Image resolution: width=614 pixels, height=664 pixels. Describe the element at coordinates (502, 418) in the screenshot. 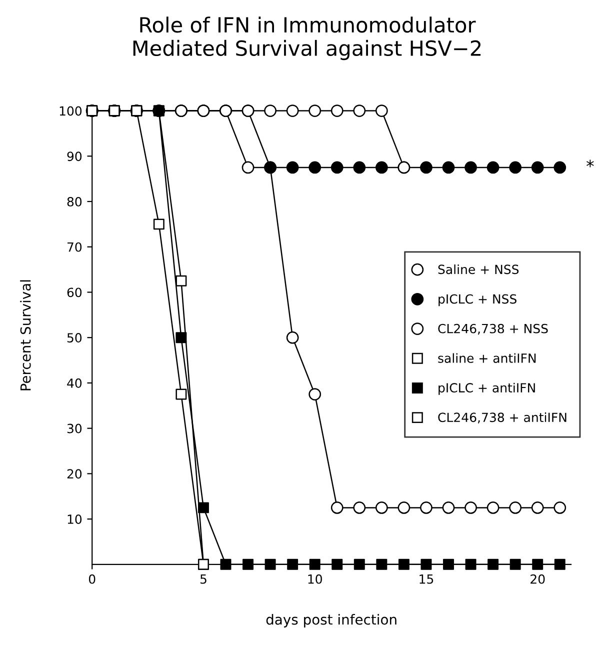

I see `legend-label: CL246,738 + antiIFN` at that location.